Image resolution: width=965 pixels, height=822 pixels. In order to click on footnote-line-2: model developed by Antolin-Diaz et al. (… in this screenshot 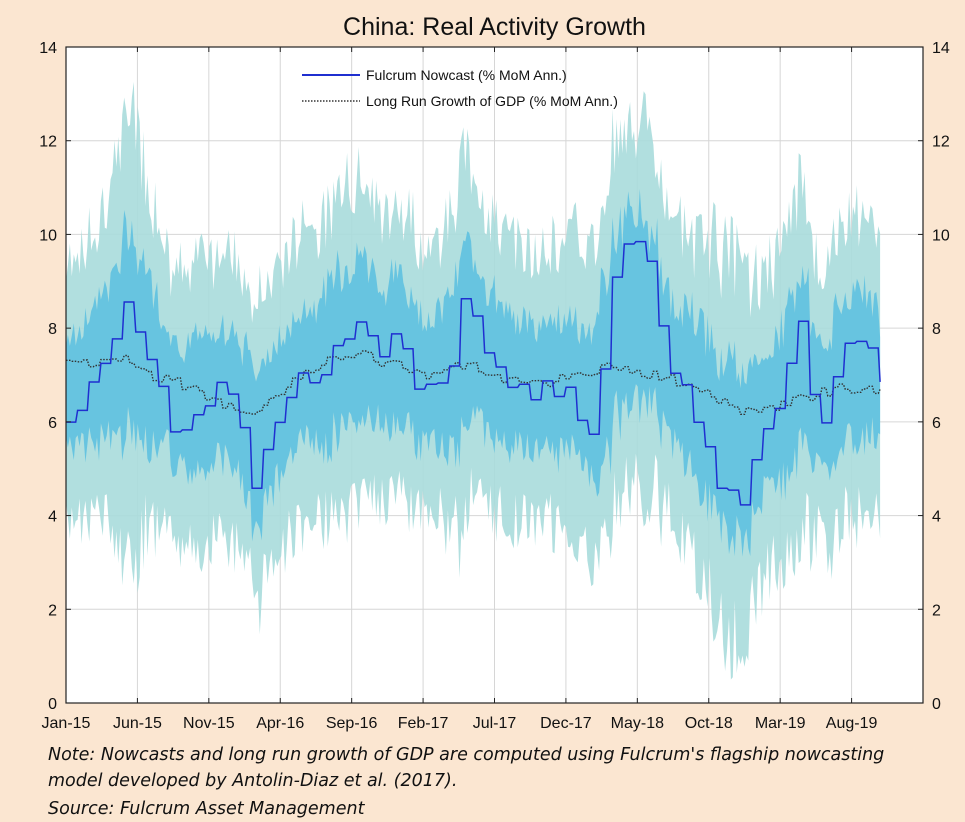, I will do `click(253, 781)`.